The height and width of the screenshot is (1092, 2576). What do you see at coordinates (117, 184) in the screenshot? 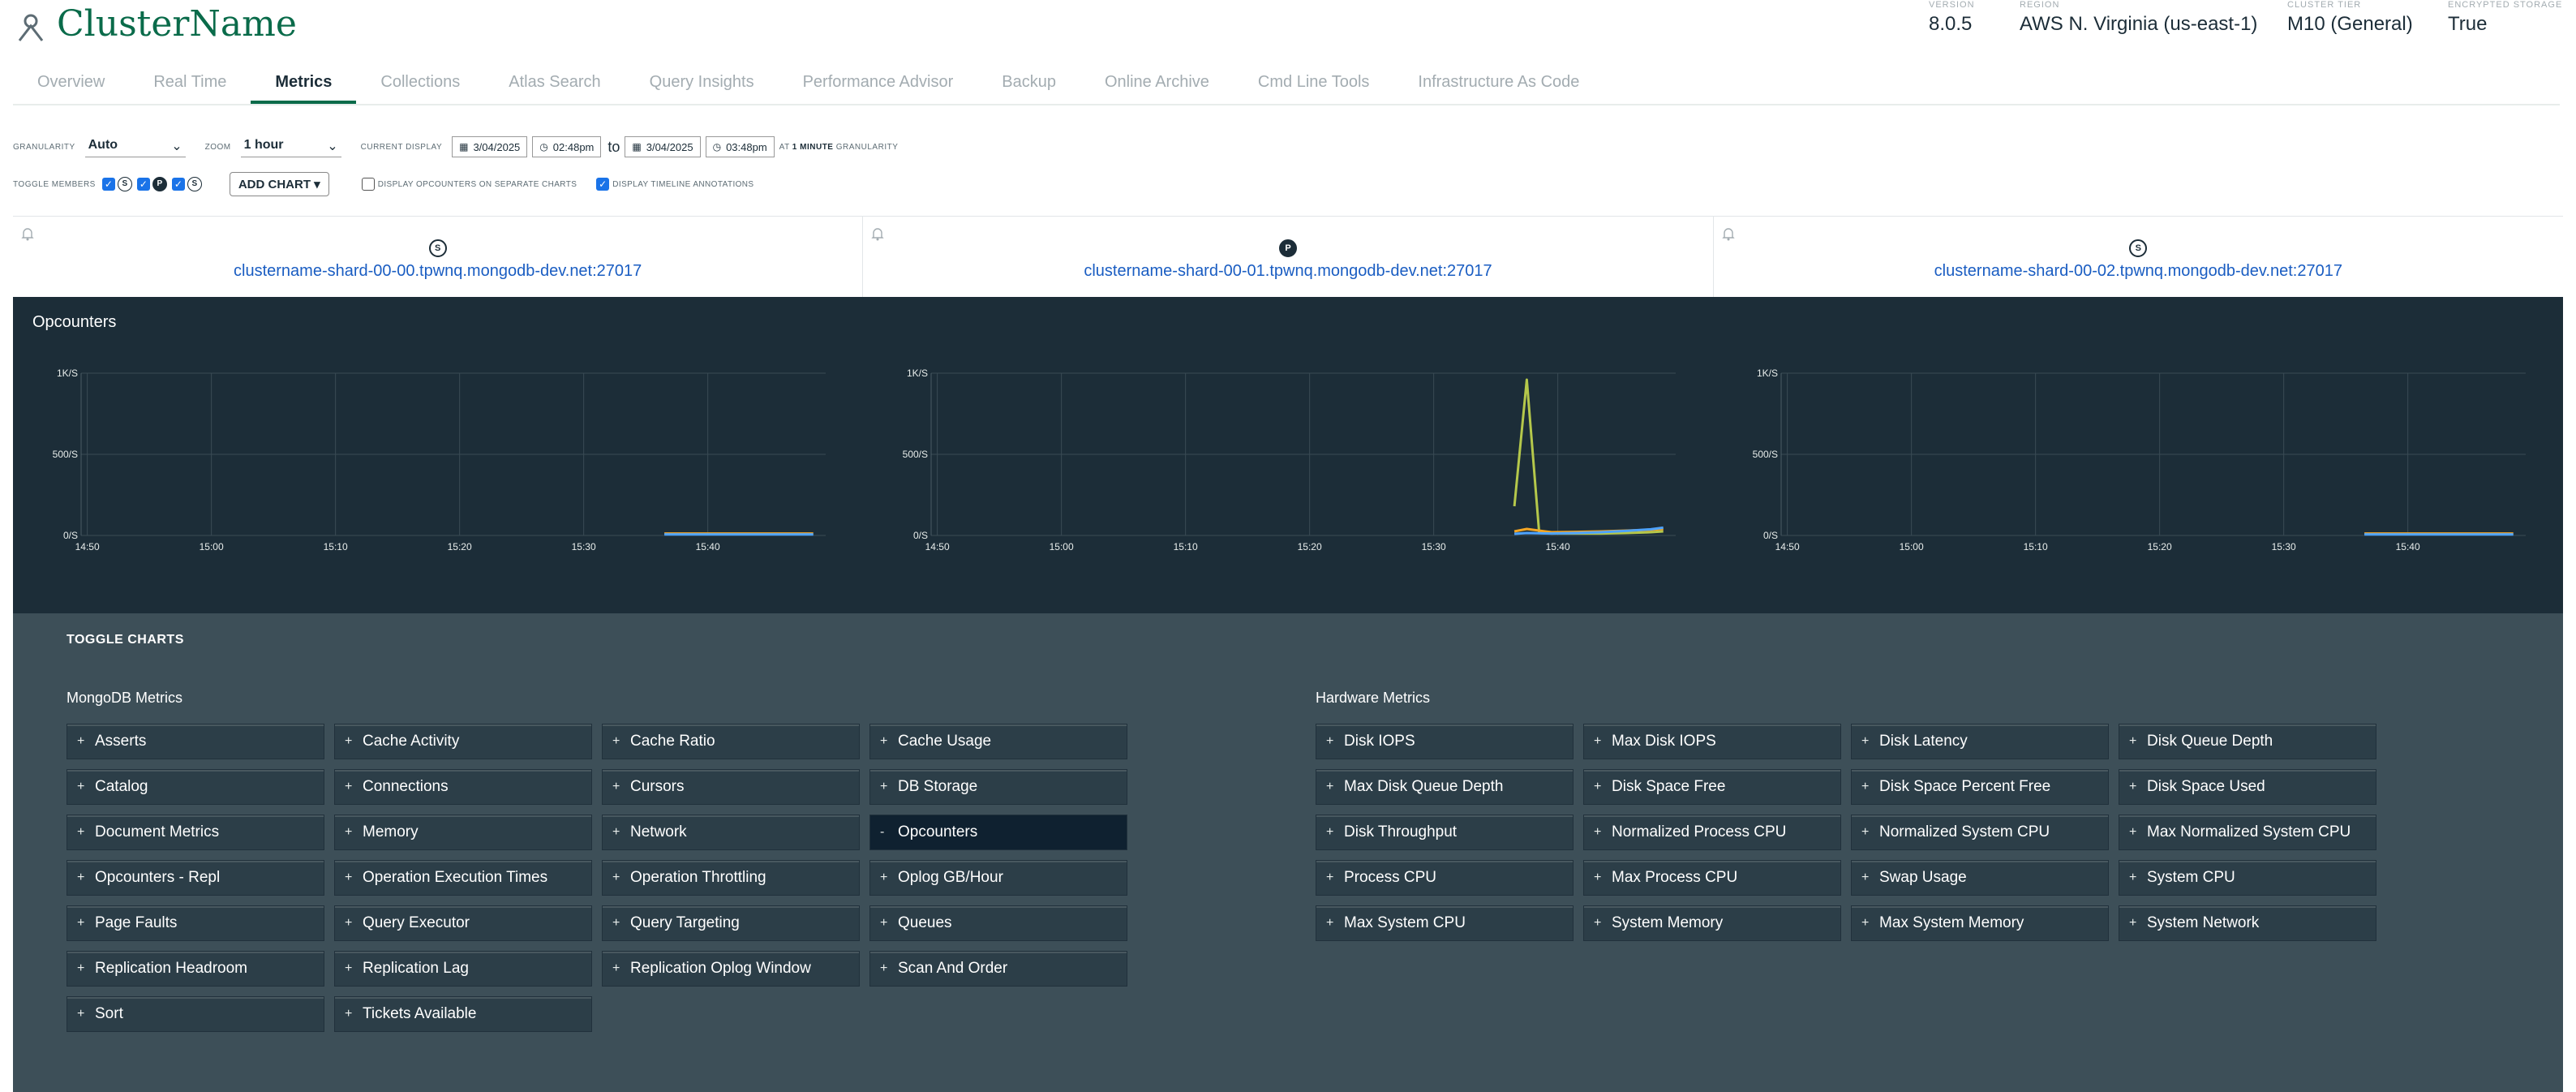
I see `member-toggle-1: ✓ S` at bounding box center [117, 184].